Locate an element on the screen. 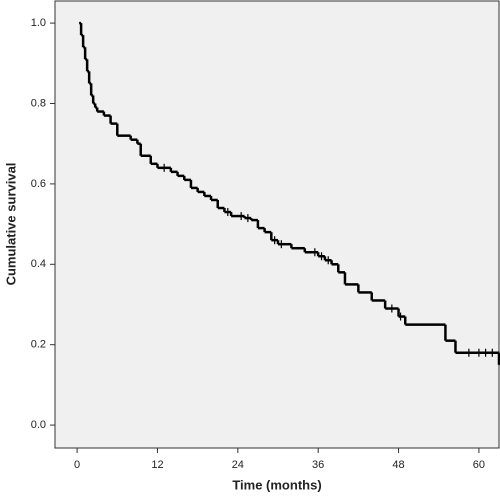  y-tick-label: 0.4 is located at coordinates (38, 264).